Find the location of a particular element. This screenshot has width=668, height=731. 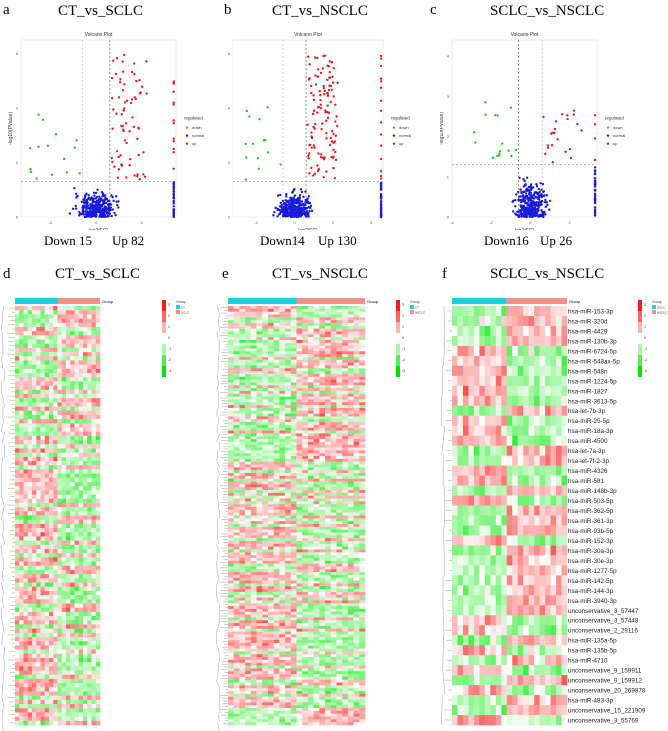

panel-e-heading: CT_vs_NSCLC is located at coordinates (320, 274).